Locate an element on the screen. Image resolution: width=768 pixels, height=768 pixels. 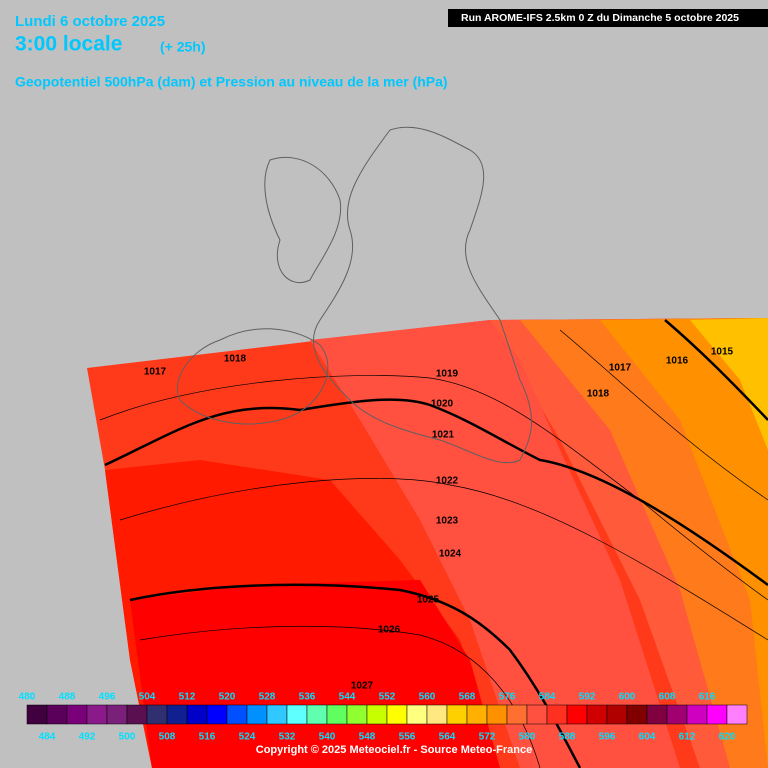
colorbar-label: 524 is located at coordinates (247, 737).